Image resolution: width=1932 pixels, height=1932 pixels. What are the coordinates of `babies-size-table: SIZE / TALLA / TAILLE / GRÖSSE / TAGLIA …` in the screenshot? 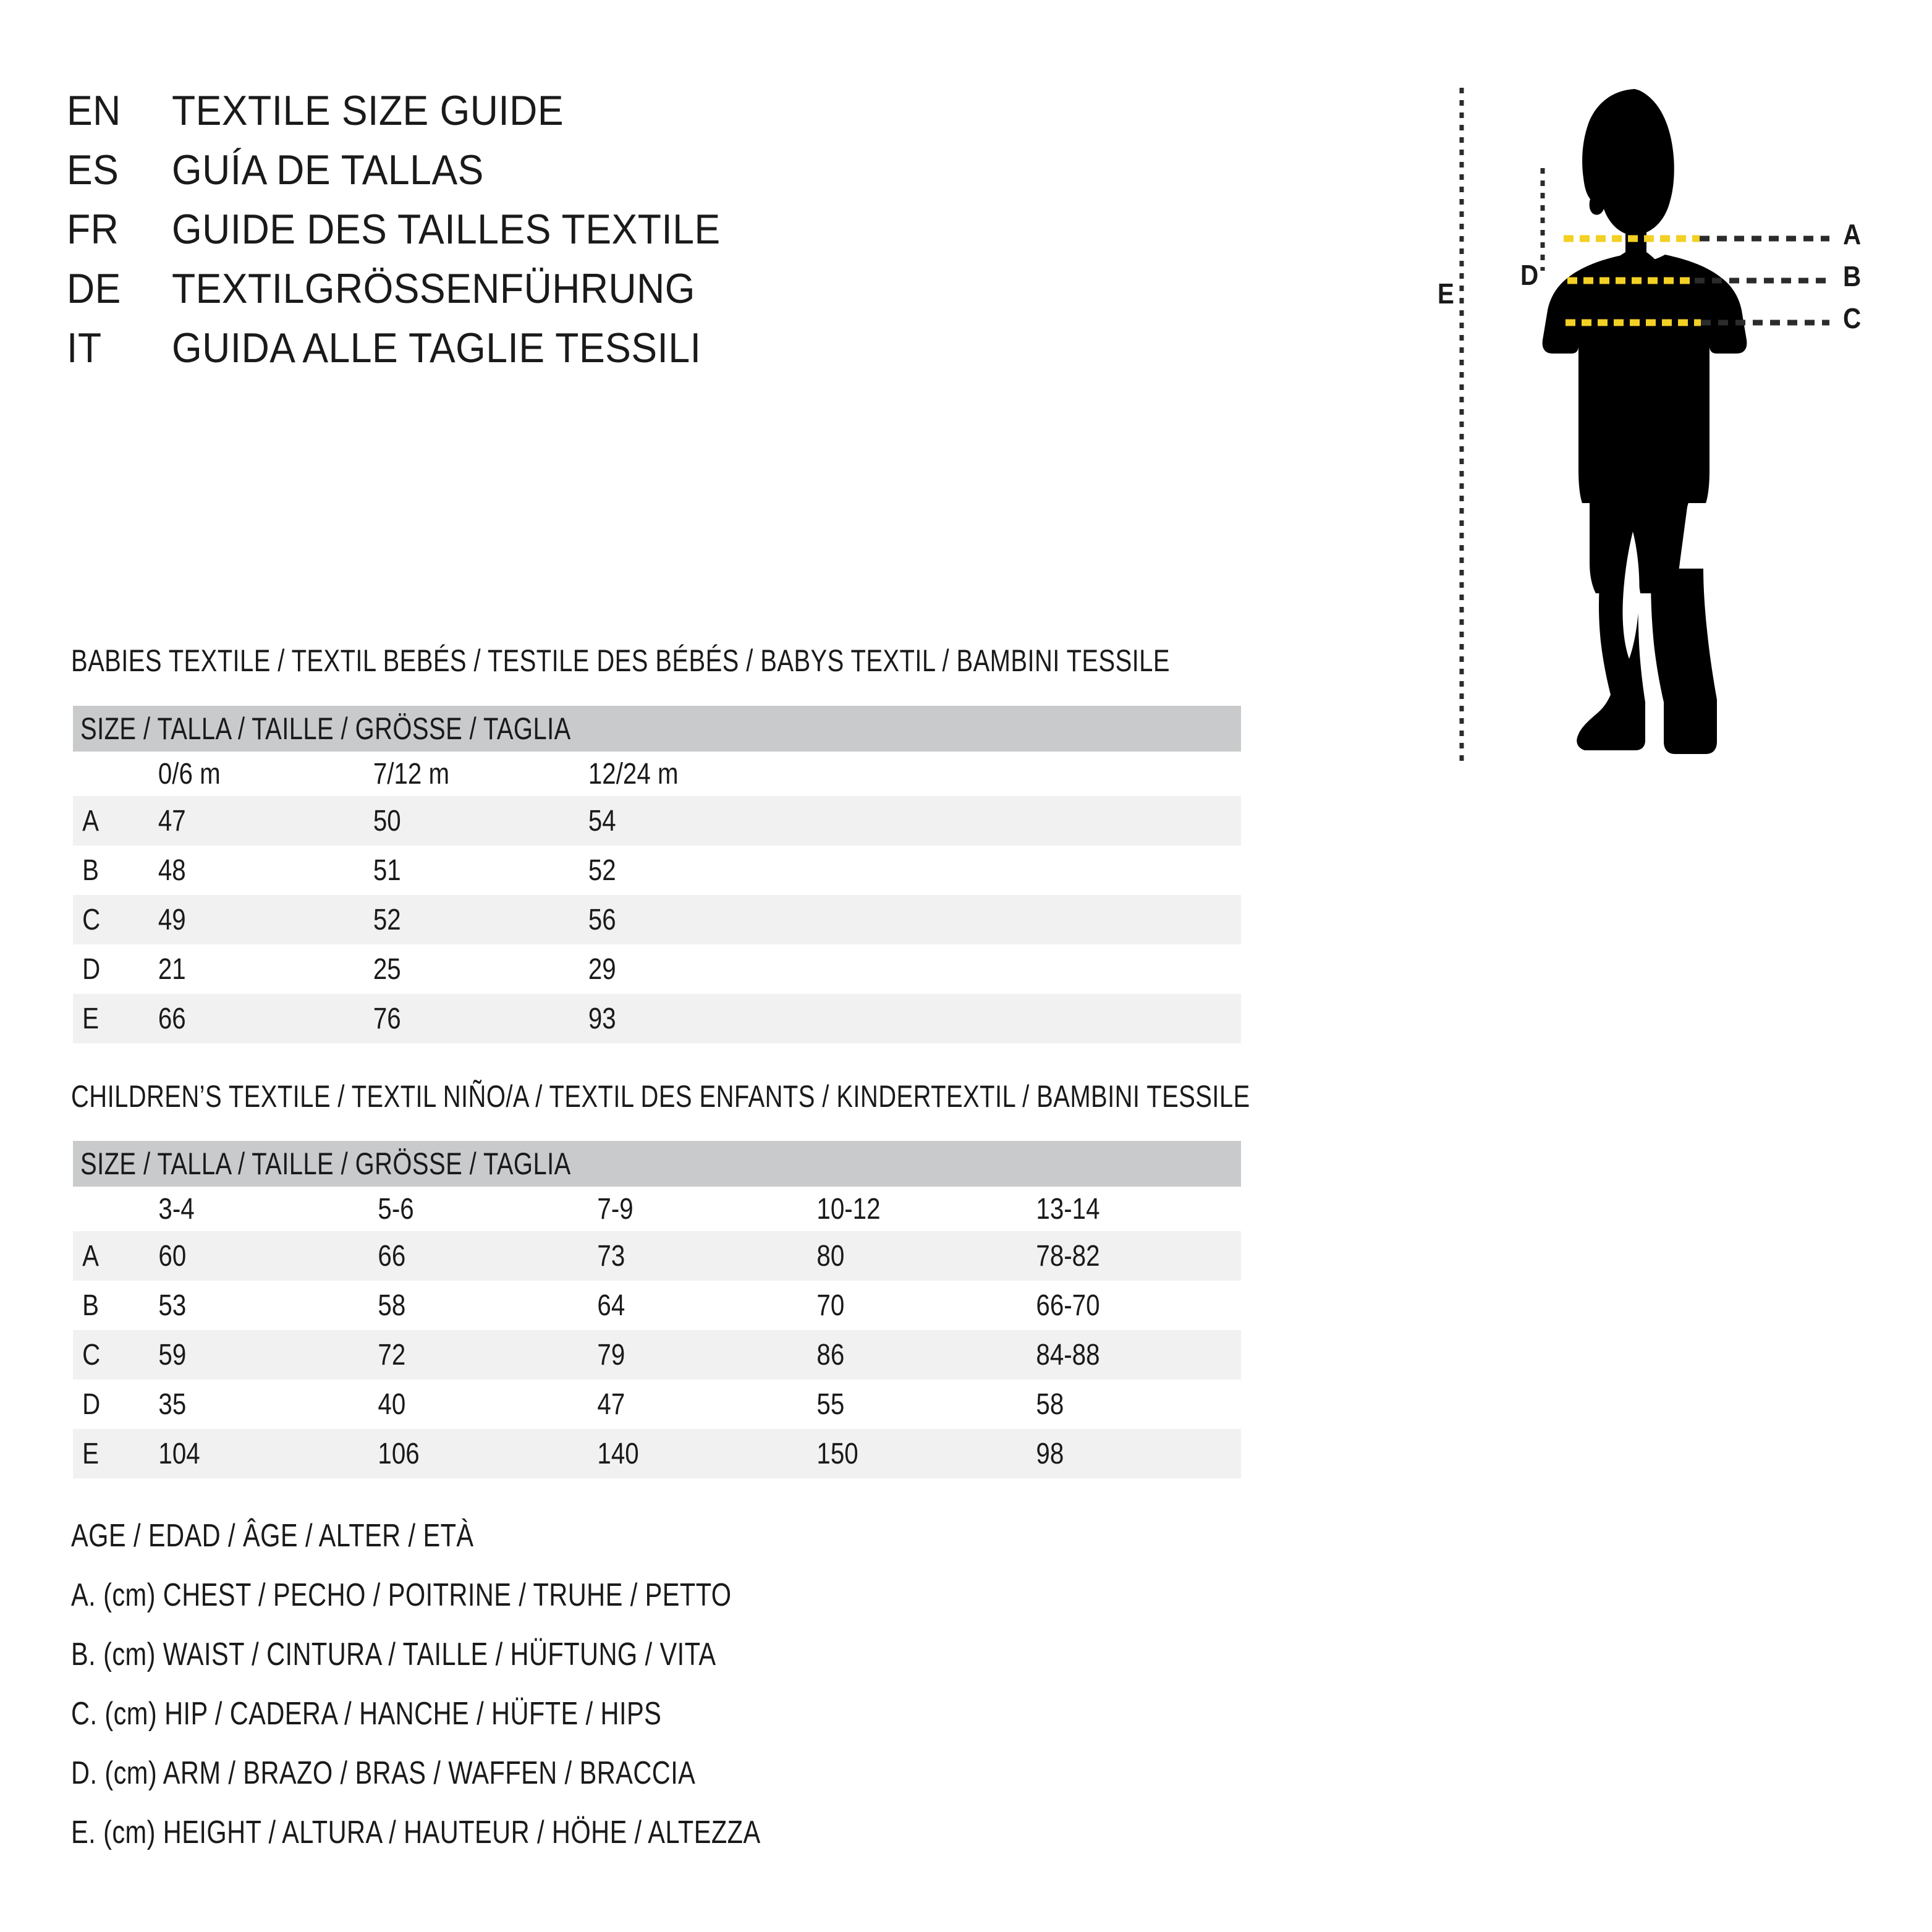 It's located at (657, 874).